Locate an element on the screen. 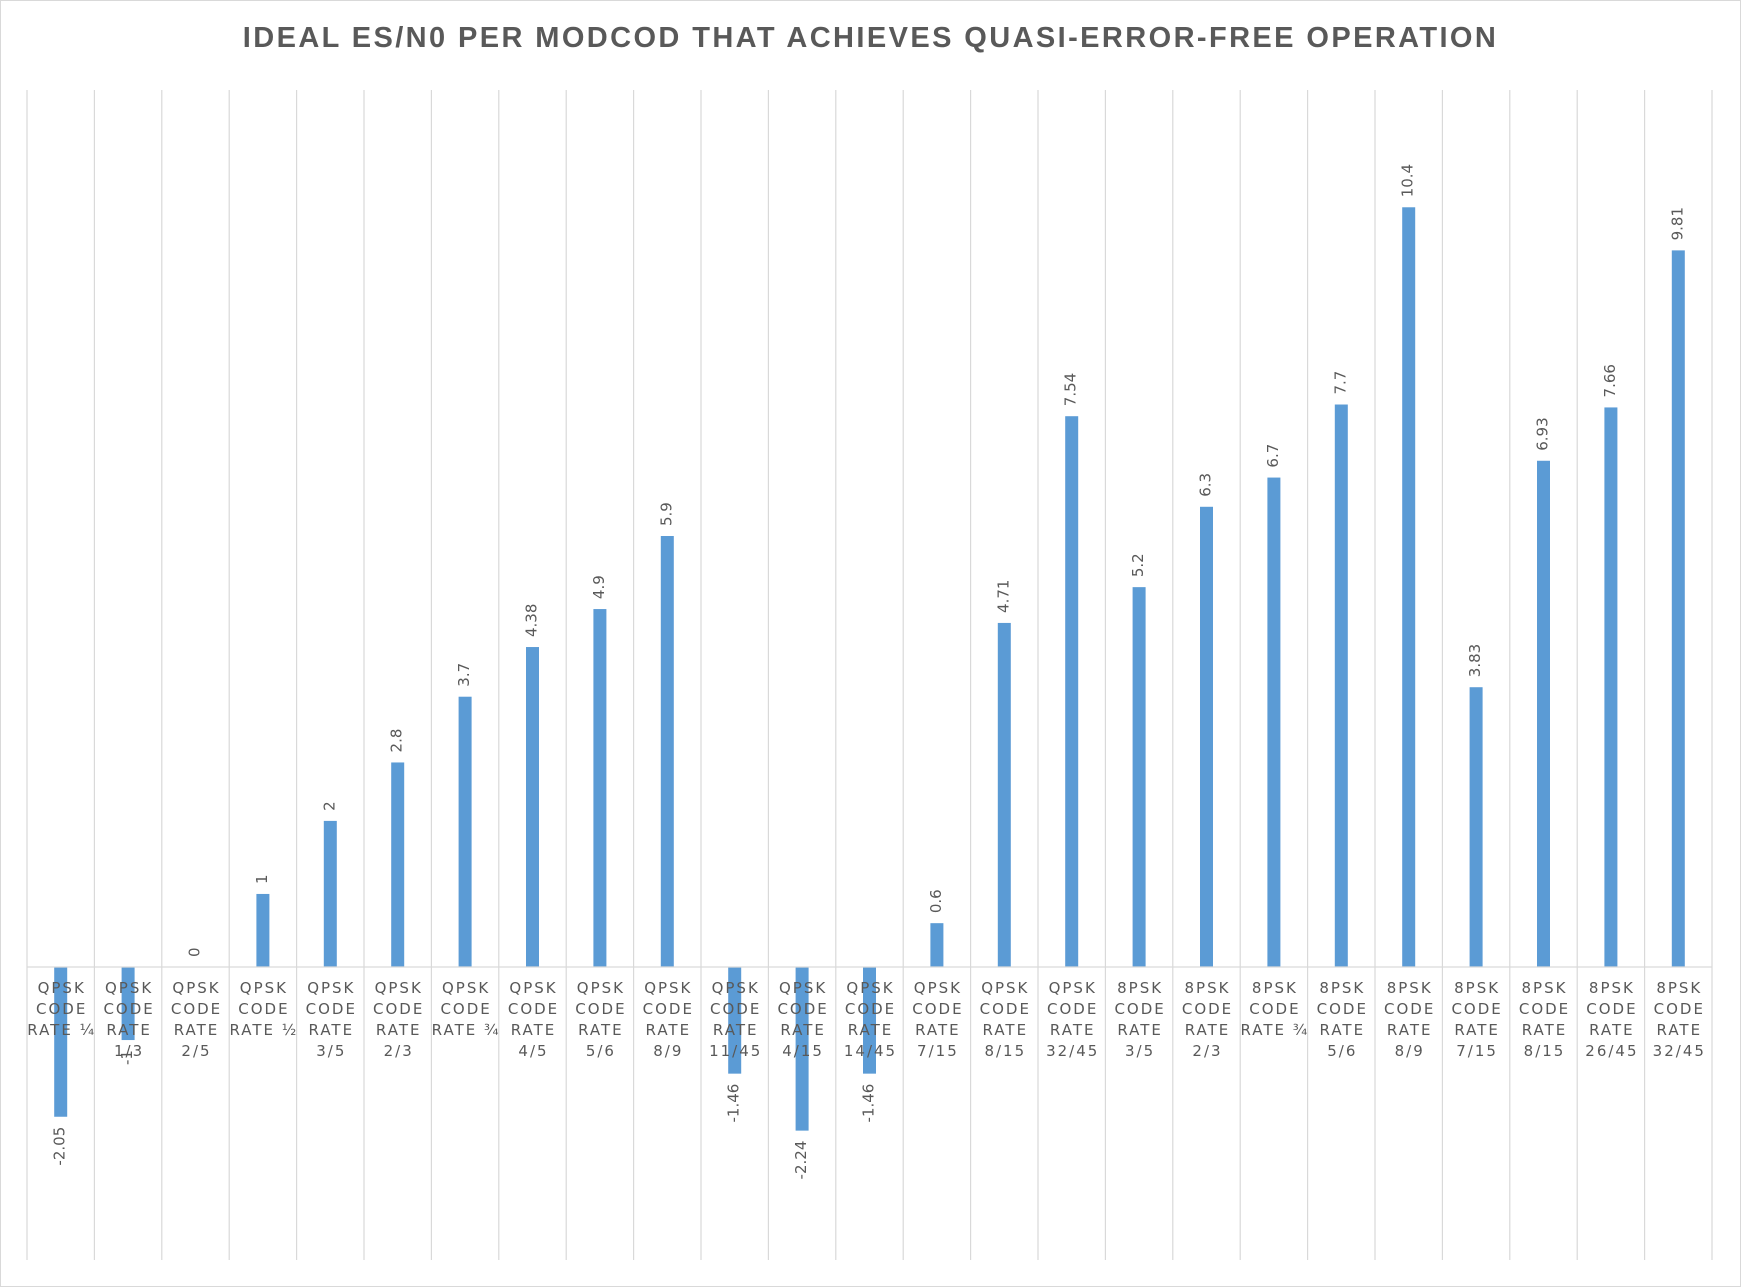 This screenshot has height=1287, width=1741. category-label: 8PSK CODE RATE 8/15 is located at coordinates (1544, 1019).